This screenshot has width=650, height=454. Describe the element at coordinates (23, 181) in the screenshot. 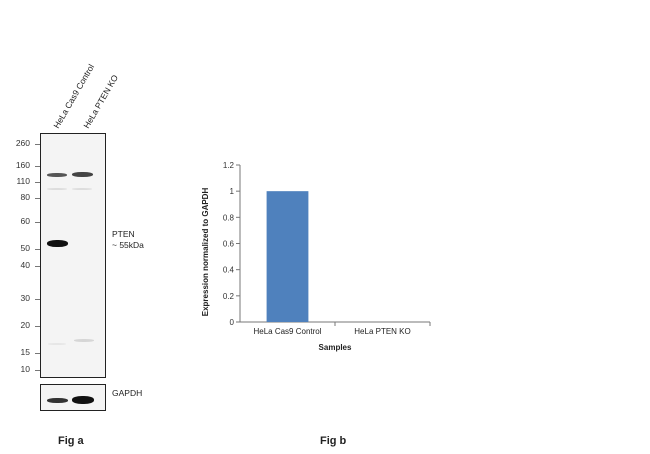

I see `mw-marker: 110` at that location.